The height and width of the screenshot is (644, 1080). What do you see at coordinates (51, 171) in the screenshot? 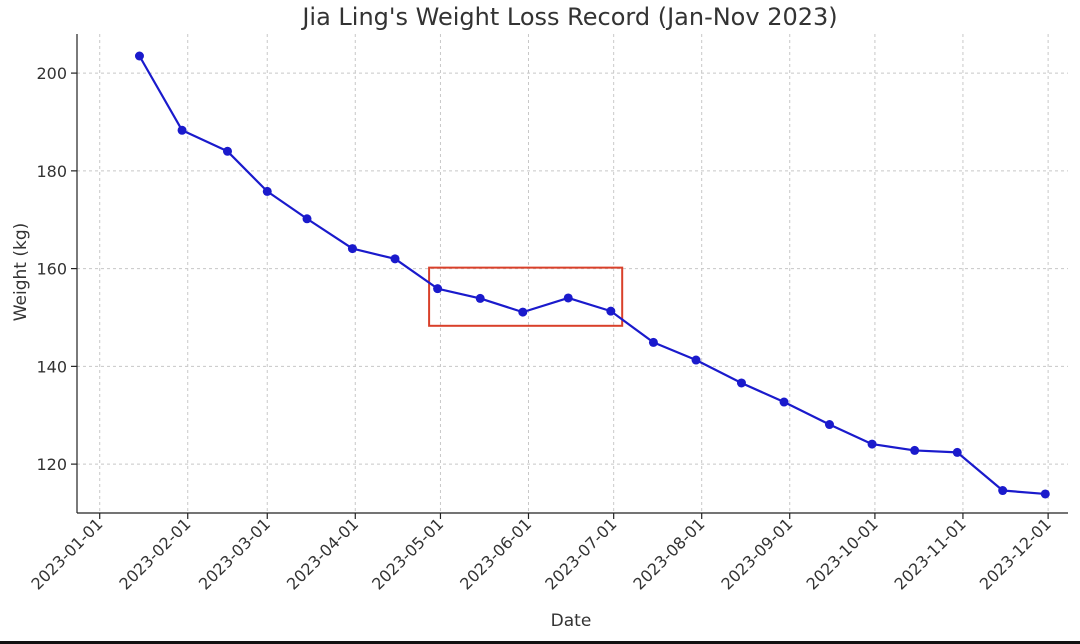
I see `y-tick-label: 180` at bounding box center [51, 171].